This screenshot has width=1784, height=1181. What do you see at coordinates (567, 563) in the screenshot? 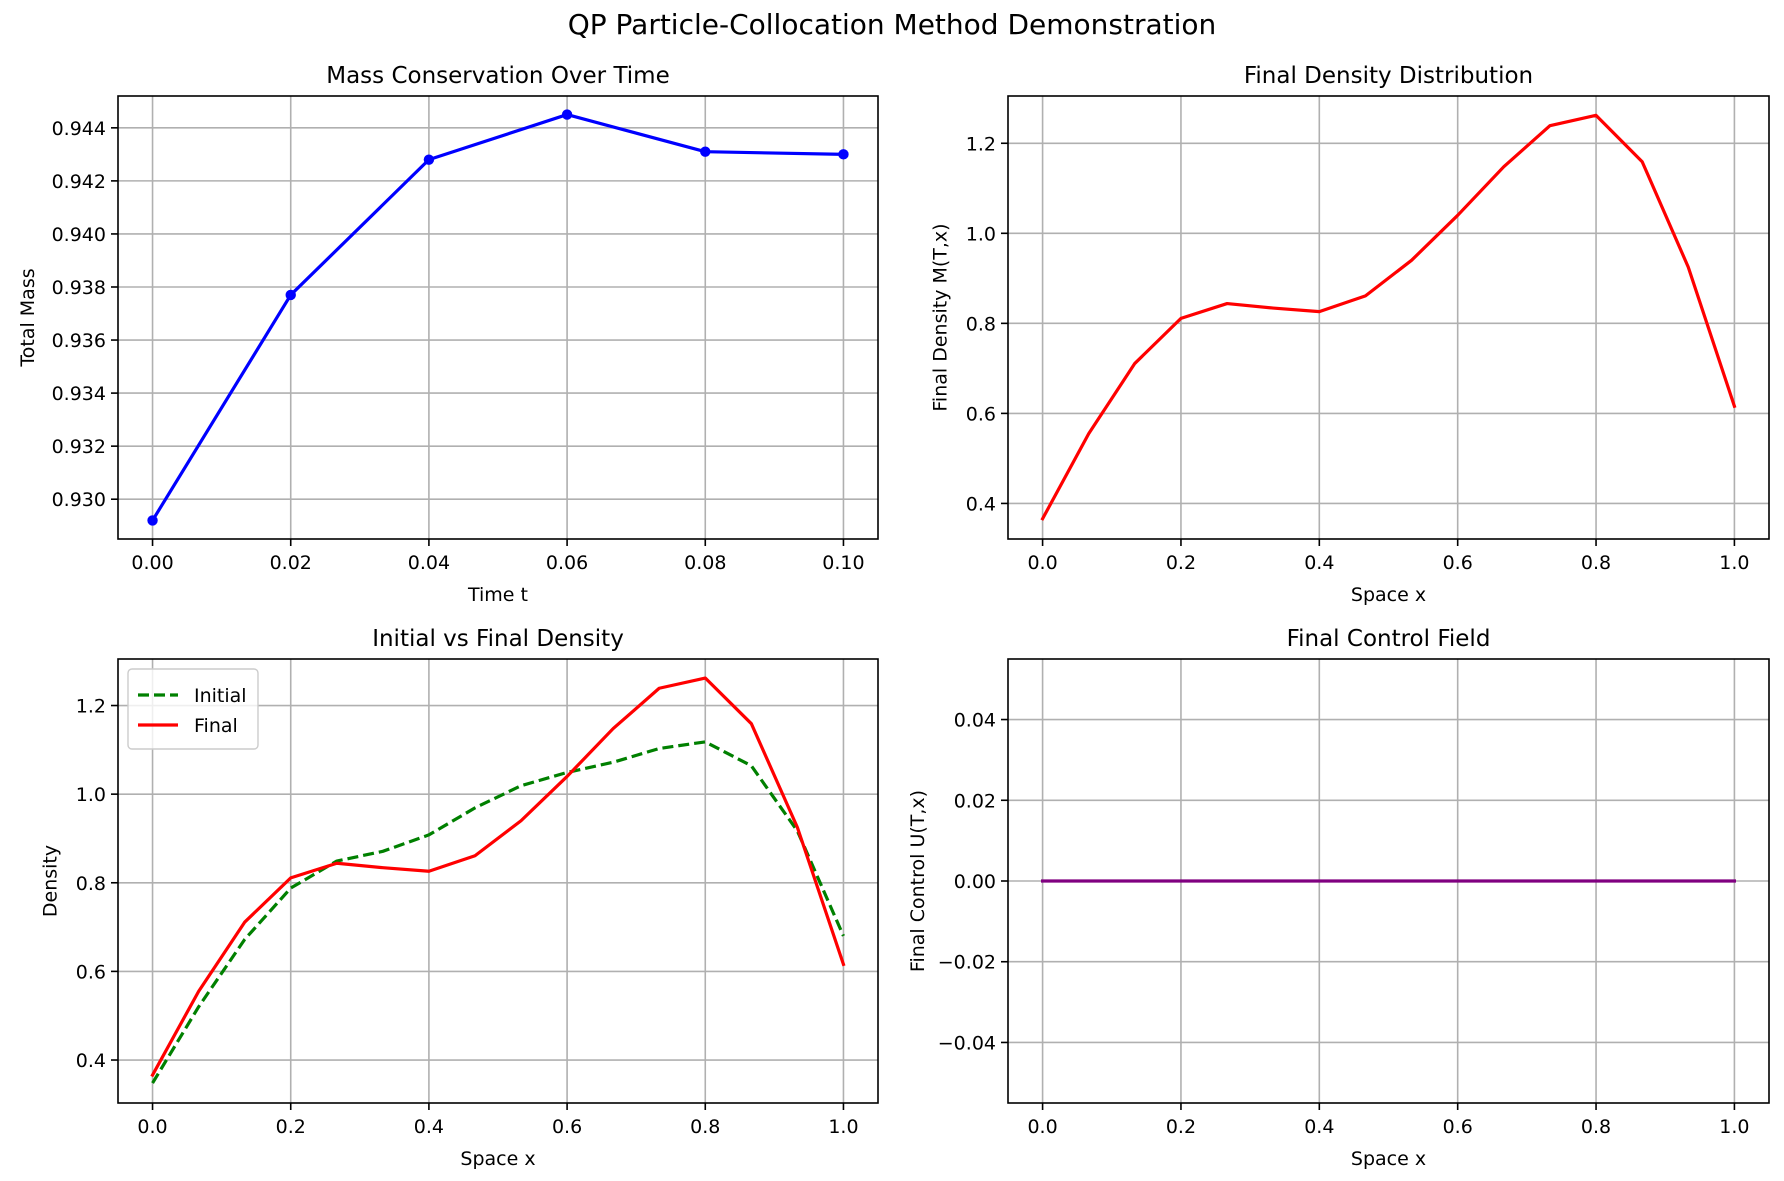
I see `x-tick-label: 0.06` at bounding box center [567, 563].